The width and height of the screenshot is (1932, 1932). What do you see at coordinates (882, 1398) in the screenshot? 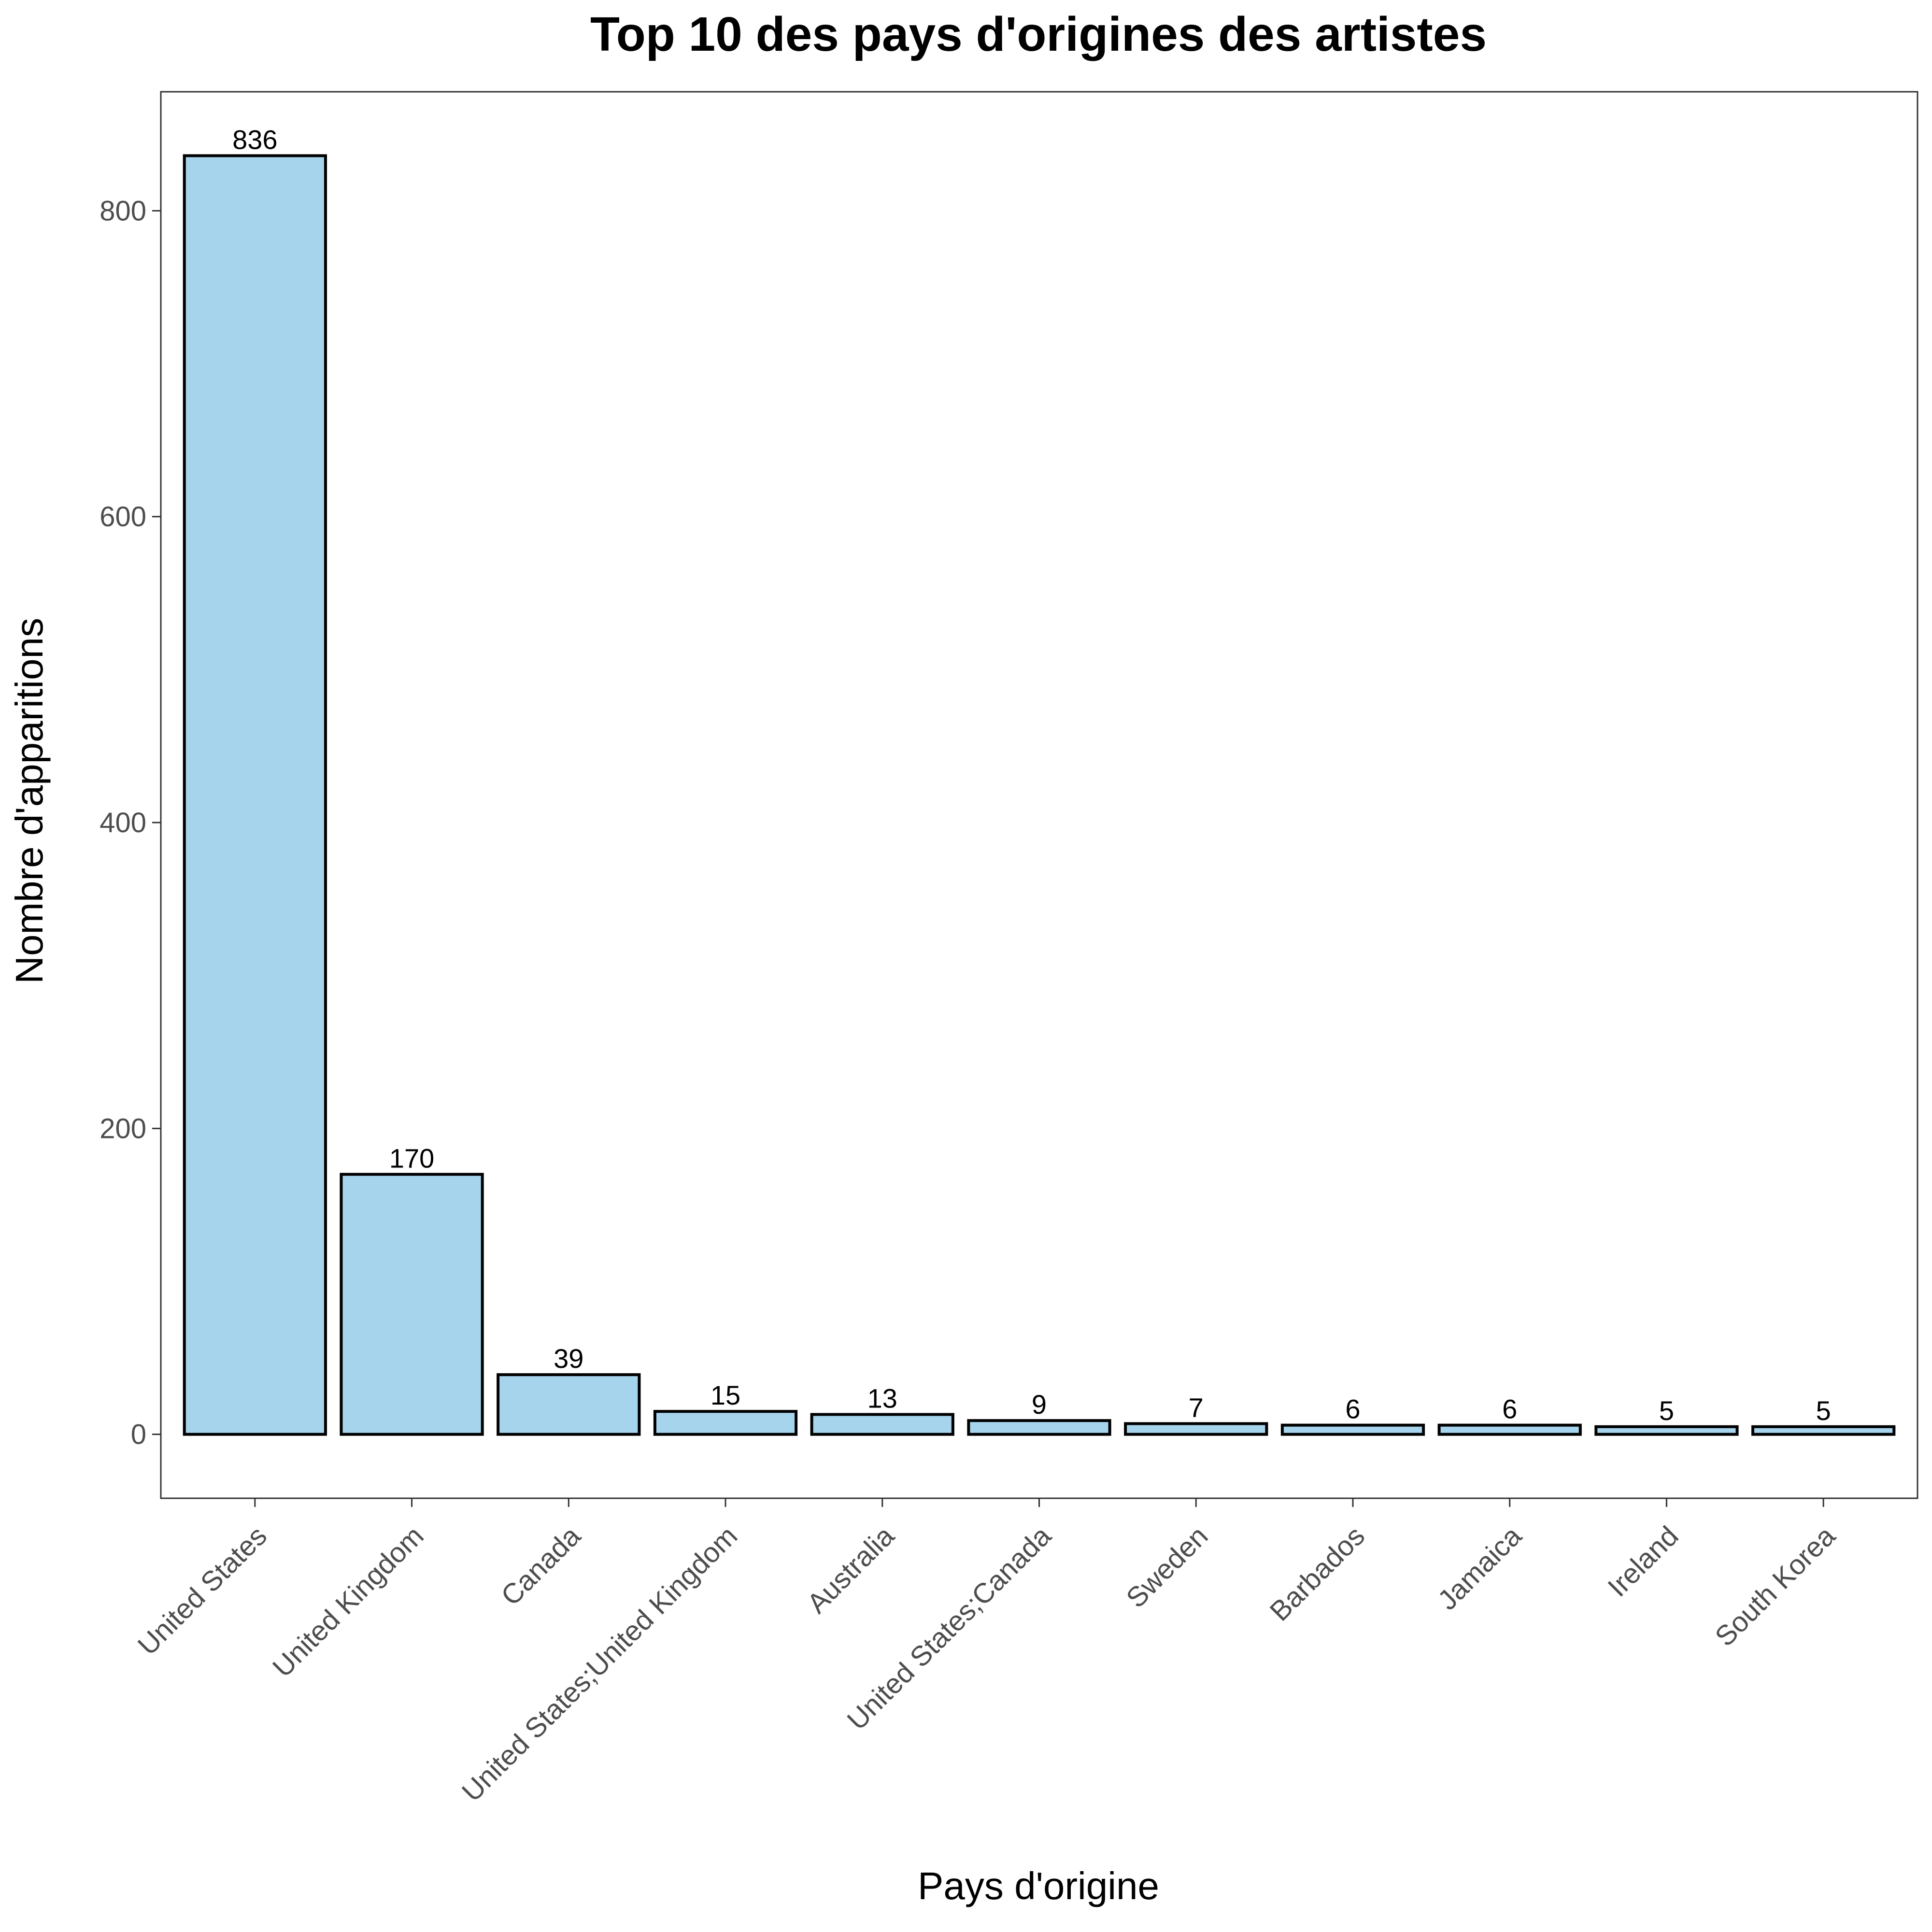
I see `data-label: 13` at bounding box center [882, 1398].